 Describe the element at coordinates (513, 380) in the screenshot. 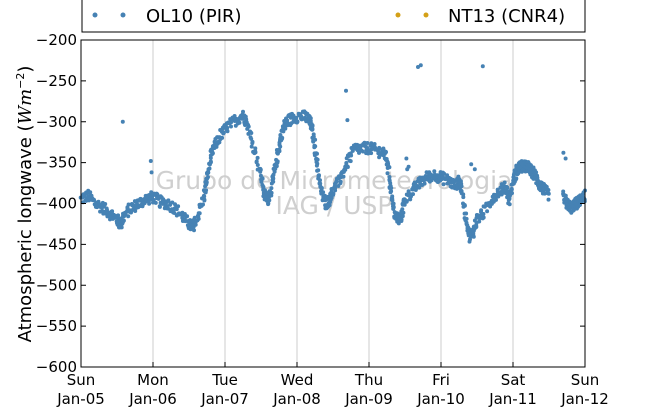

I see `x-tick-day-label: Sat` at that location.